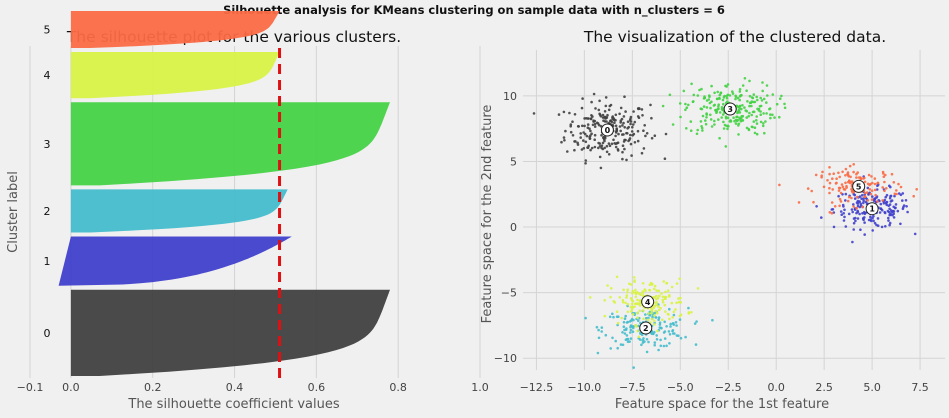 The width and height of the screenshot is (949, 418). Describe the element at coordinates (235, 387) in the screenshot. I see `silhouette-xtick: 0.4` at that location.